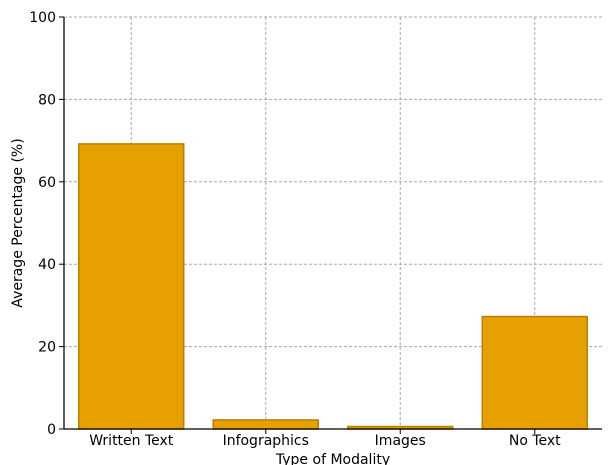  I want to click on bar-written-text, so click(131, 286).